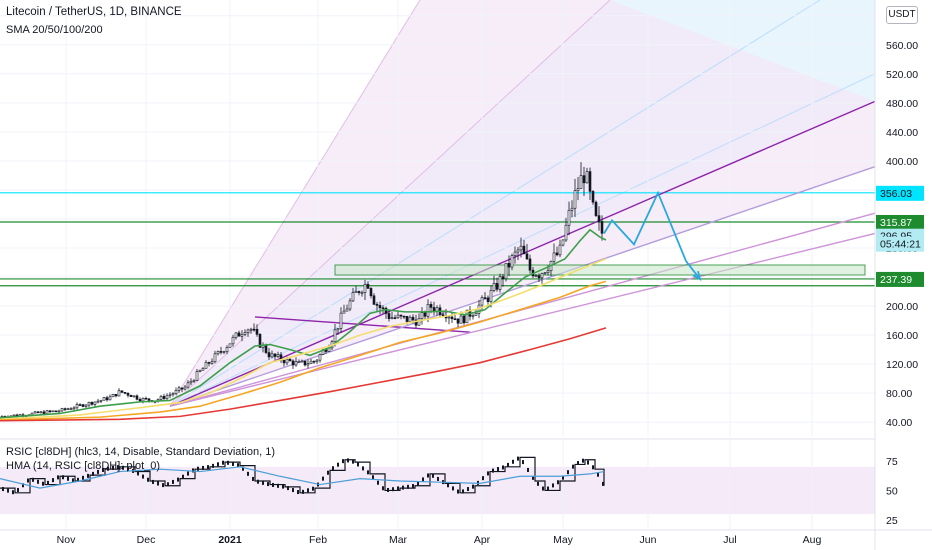  Describe the element at coordinates (398, 540) in the screenshot. I see `x-tick-label: Mar` at that location.